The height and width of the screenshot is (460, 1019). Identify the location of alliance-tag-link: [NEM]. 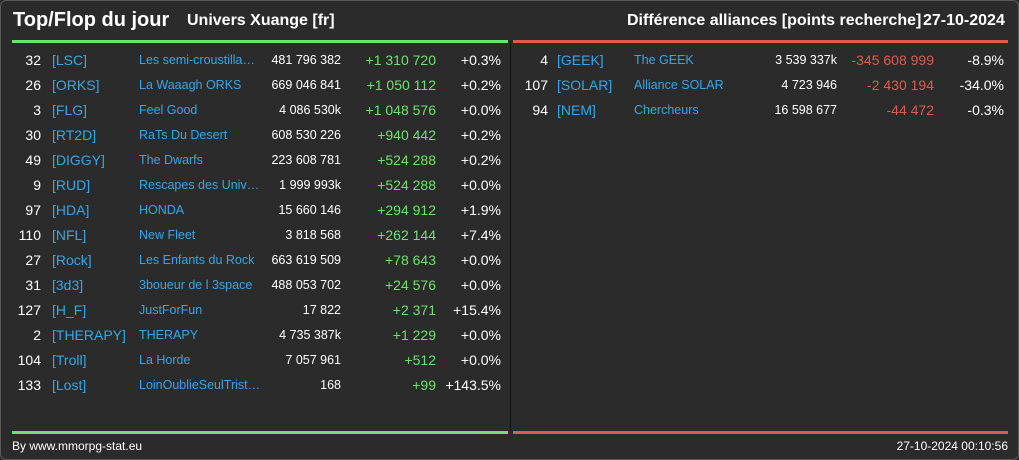
(576, 110).